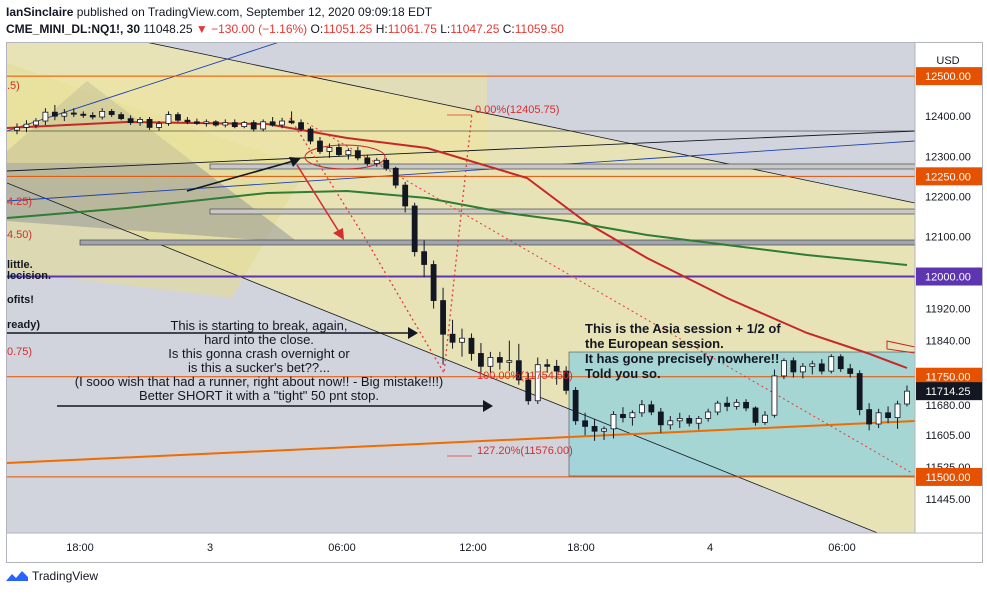  I want to click on session-box, so click(741, 414).